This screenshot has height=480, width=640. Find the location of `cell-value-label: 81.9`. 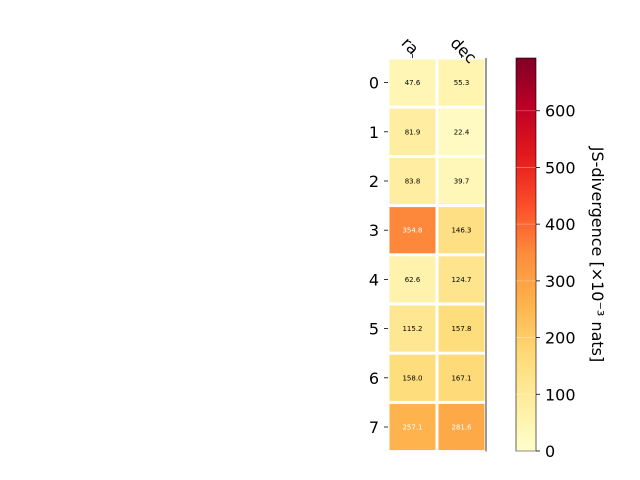

cell-value-label: 81.9 is located at coordinates (413, 132).